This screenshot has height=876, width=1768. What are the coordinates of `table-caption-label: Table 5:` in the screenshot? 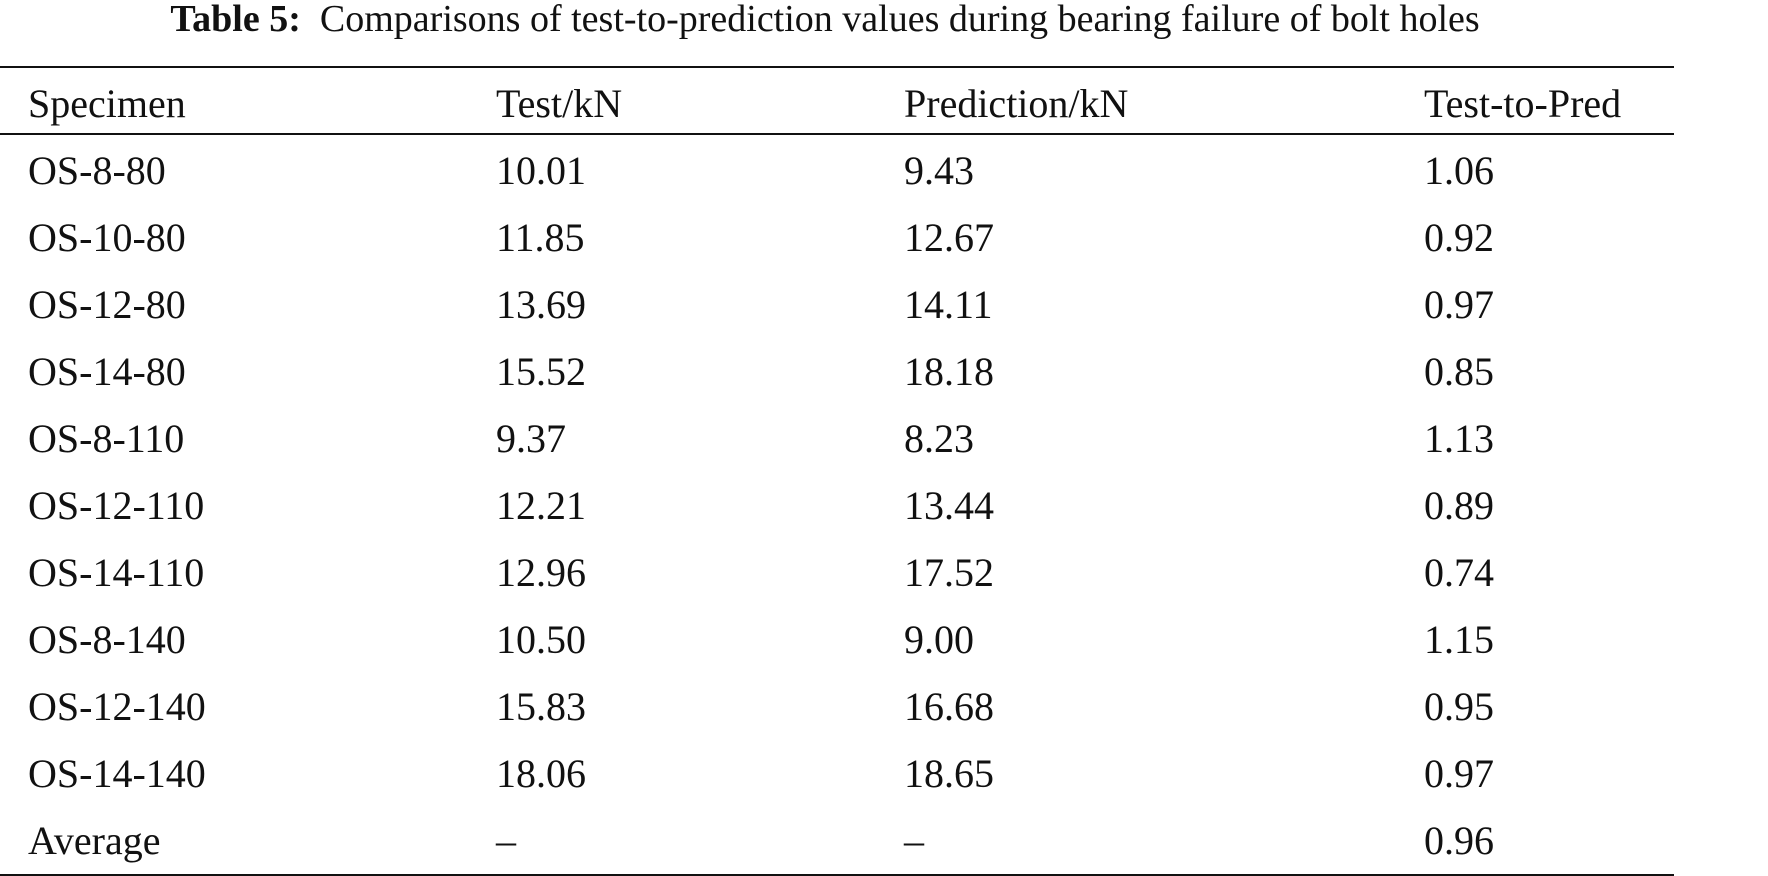 It's located at (235, 20).